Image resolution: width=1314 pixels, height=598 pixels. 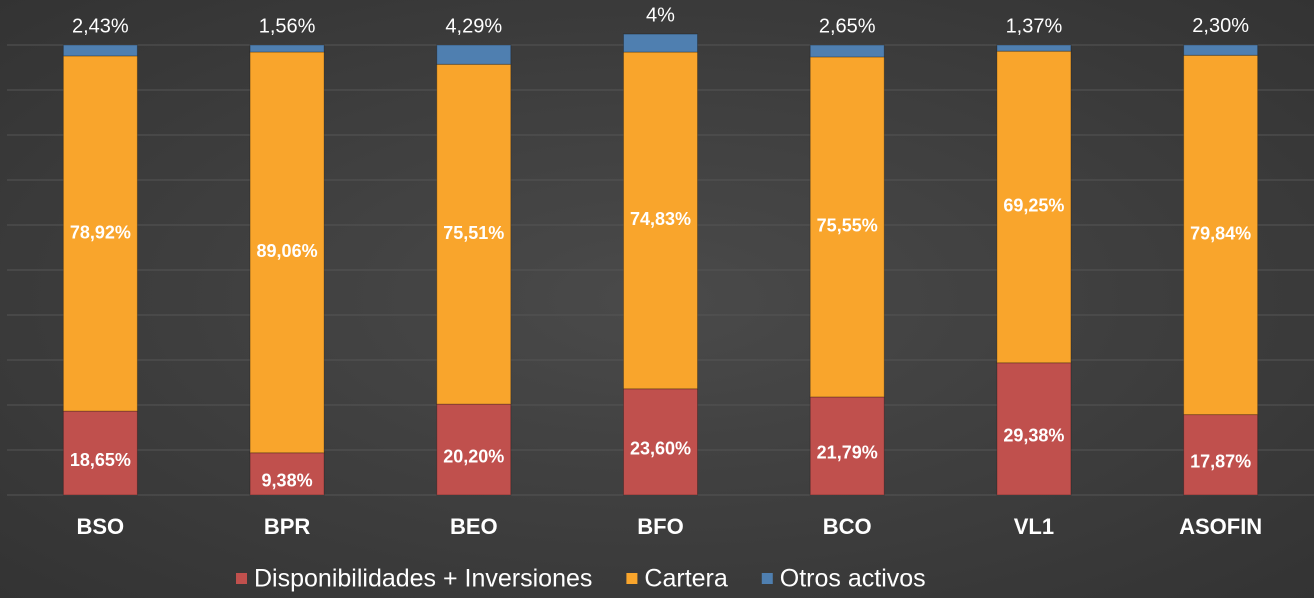 I want to click on data-label: 23,60%, so click(x=660, y=449).